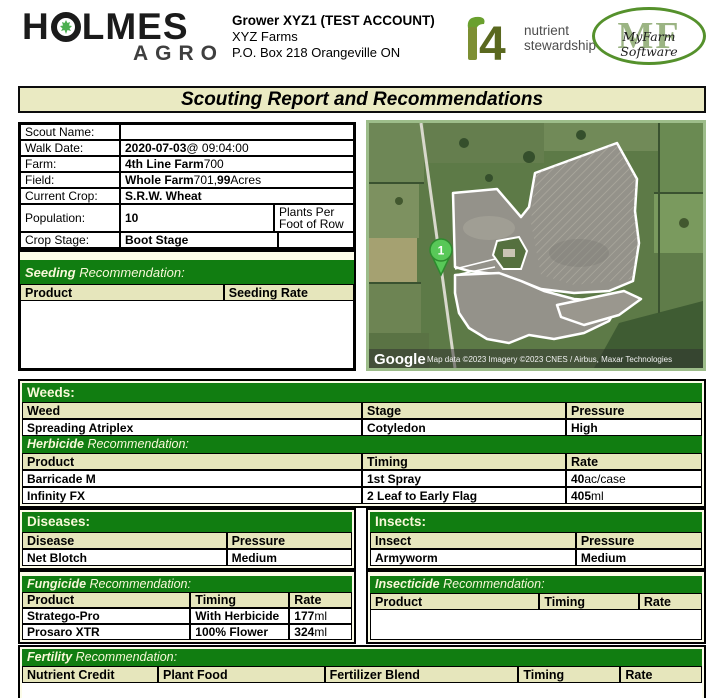 Image resolution: width=720 pixels, height=698 pixels. Describe the element at coordinates (634, 410) in the screenshot. I see `weeds-col-pressure: Pressure` at that location.